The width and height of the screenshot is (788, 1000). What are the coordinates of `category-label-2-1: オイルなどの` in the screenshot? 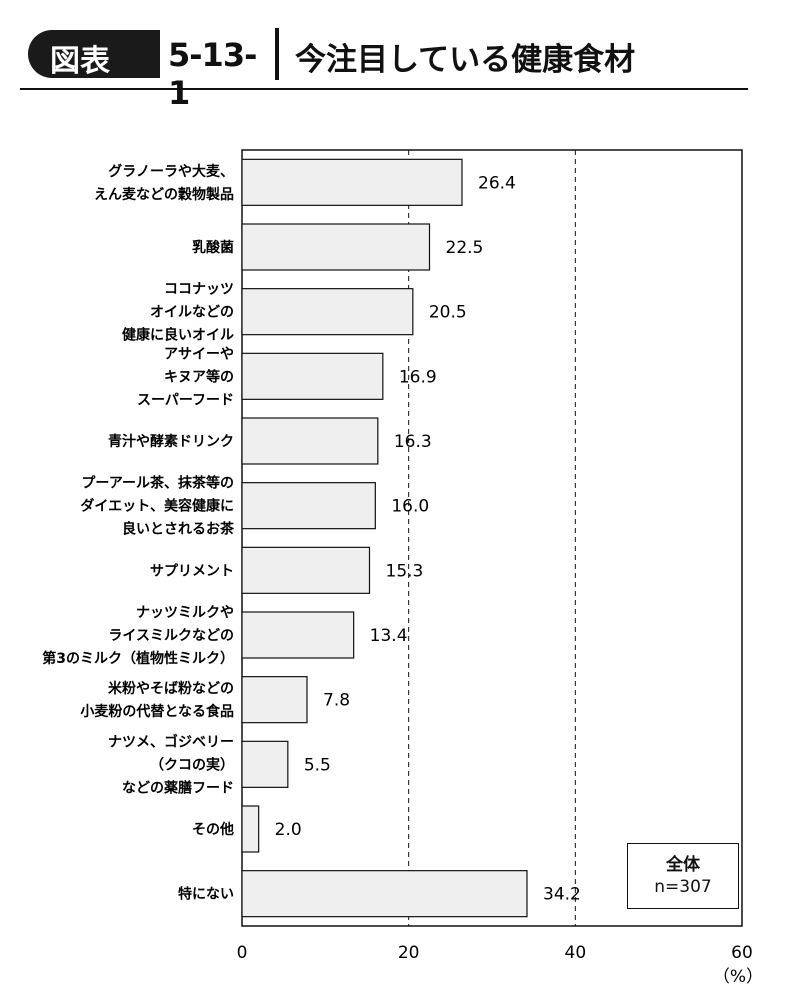 It's located at (192, 313).